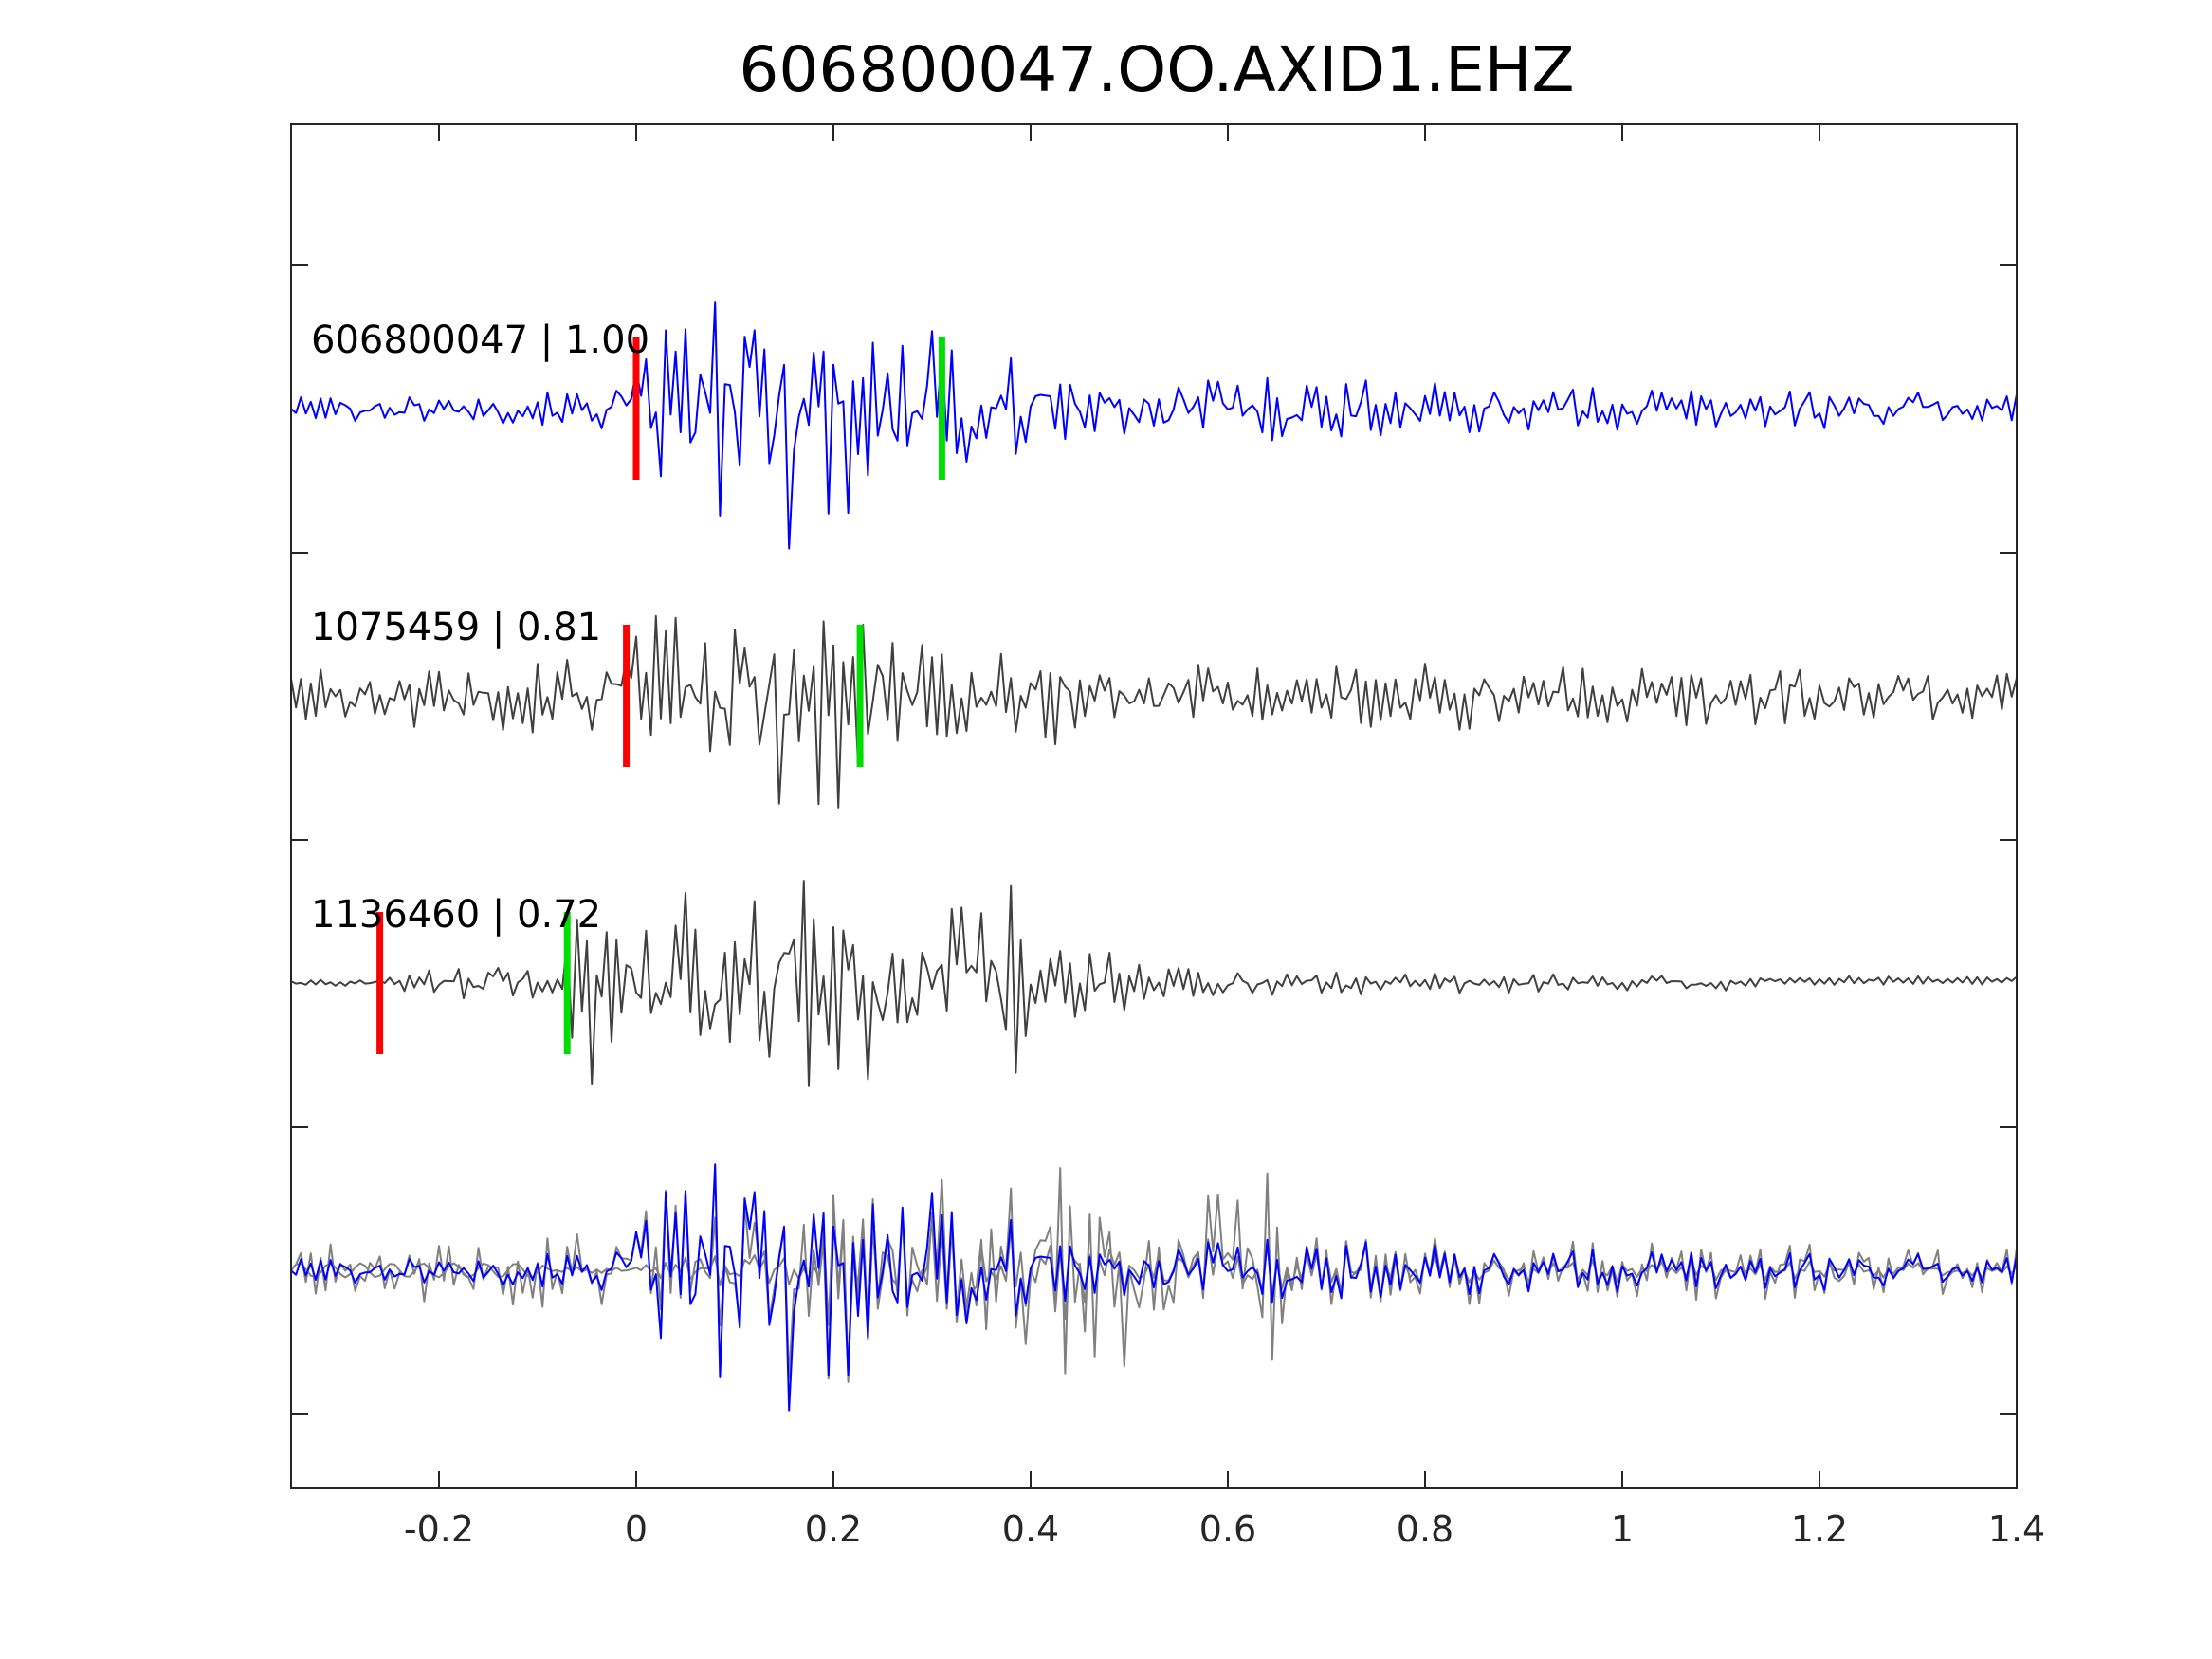  What do you see at coordinates (1227, 1529) in the screenshot?
I see `x-tick-label: 0.6` at bounding box center [1227, 1529].